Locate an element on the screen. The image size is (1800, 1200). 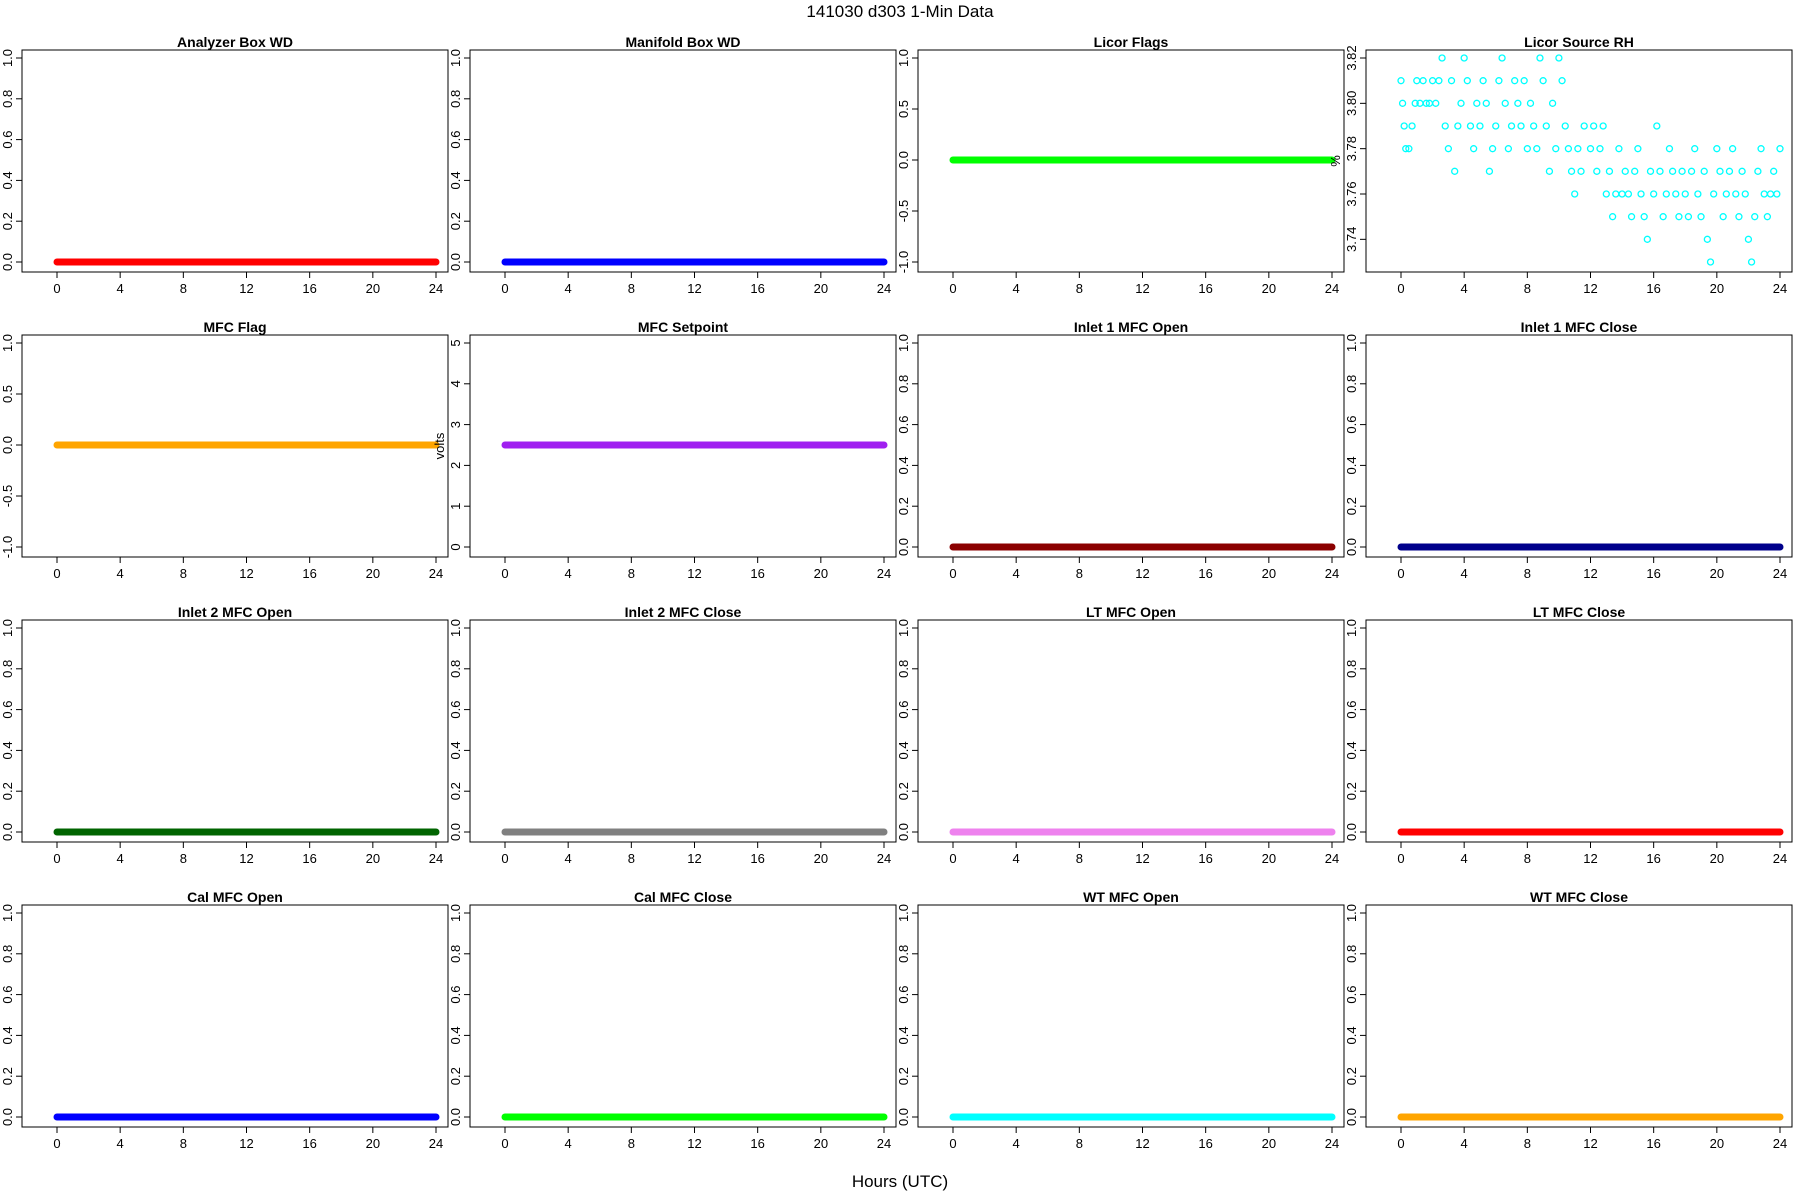
y-tick-label: 3.76 is located at coordinates (1351, 193).